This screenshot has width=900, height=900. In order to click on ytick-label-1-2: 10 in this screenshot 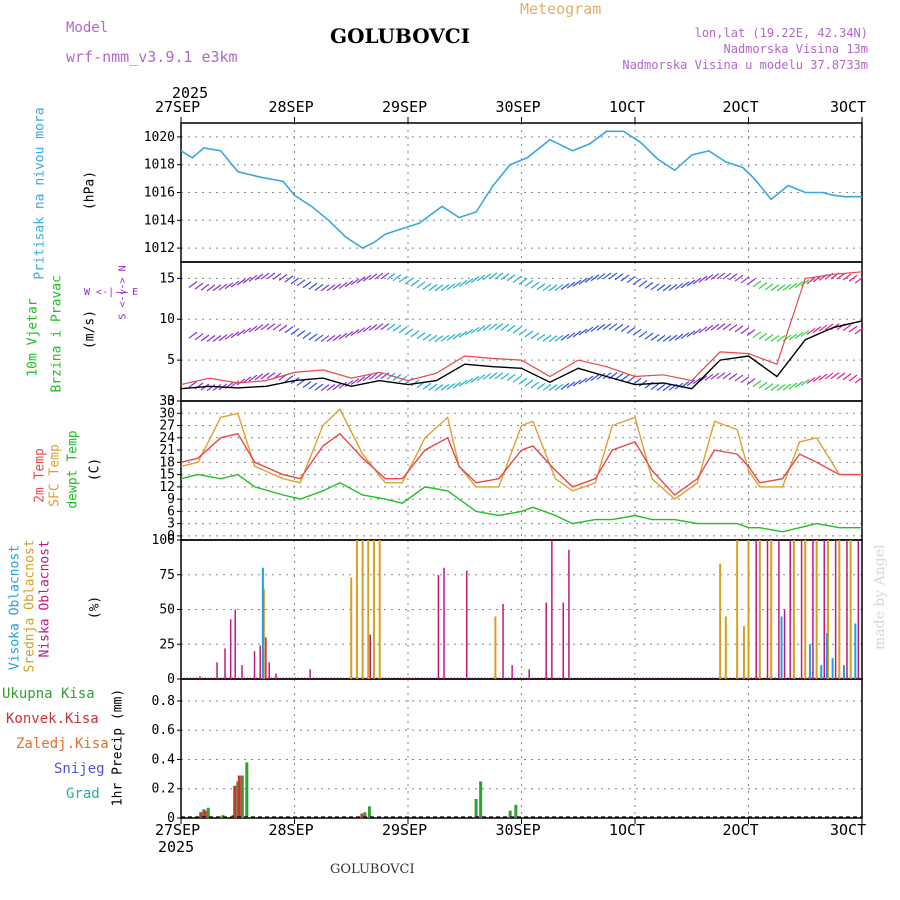, I will do `click(167, 319)`.